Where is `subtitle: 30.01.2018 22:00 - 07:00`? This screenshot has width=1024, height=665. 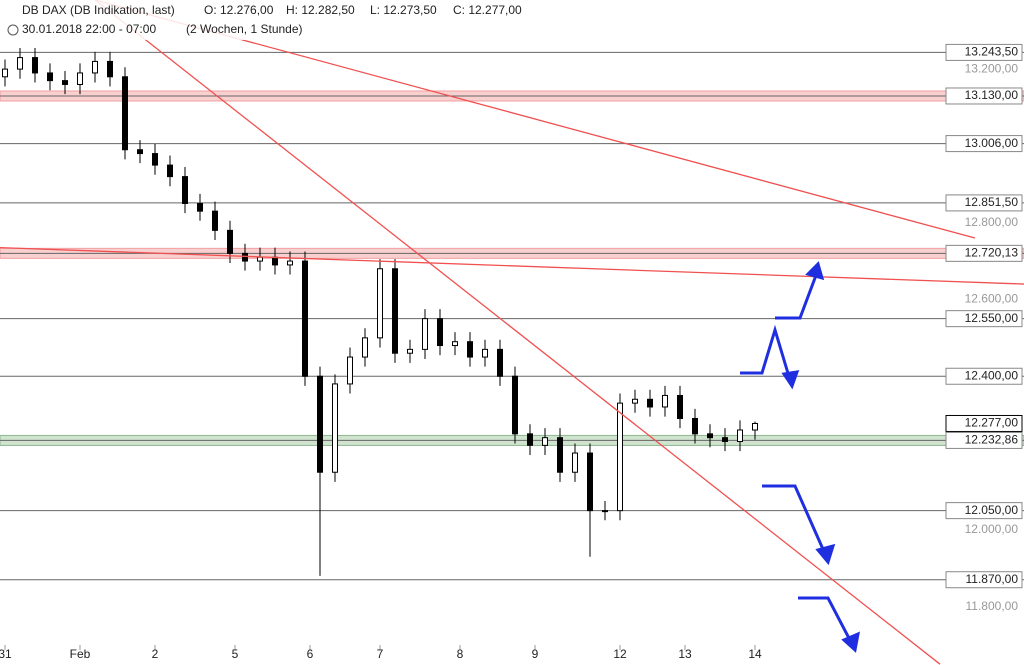
subtitle: 30.01.2018 22:00 - 07:00 is located at coordinates (89, 29).